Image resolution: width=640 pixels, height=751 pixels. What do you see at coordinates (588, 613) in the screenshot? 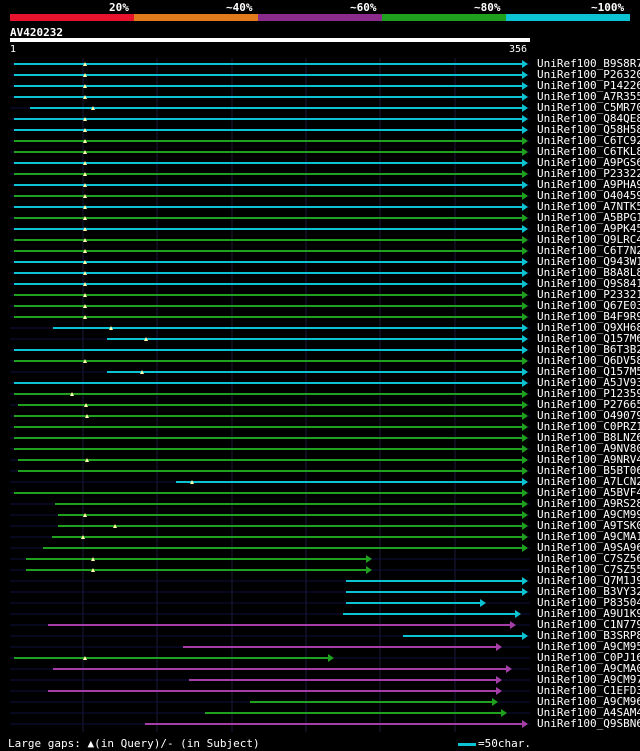
I see `hit-link: UniRef100_A9U1K9` at bounding box center [588, 613].